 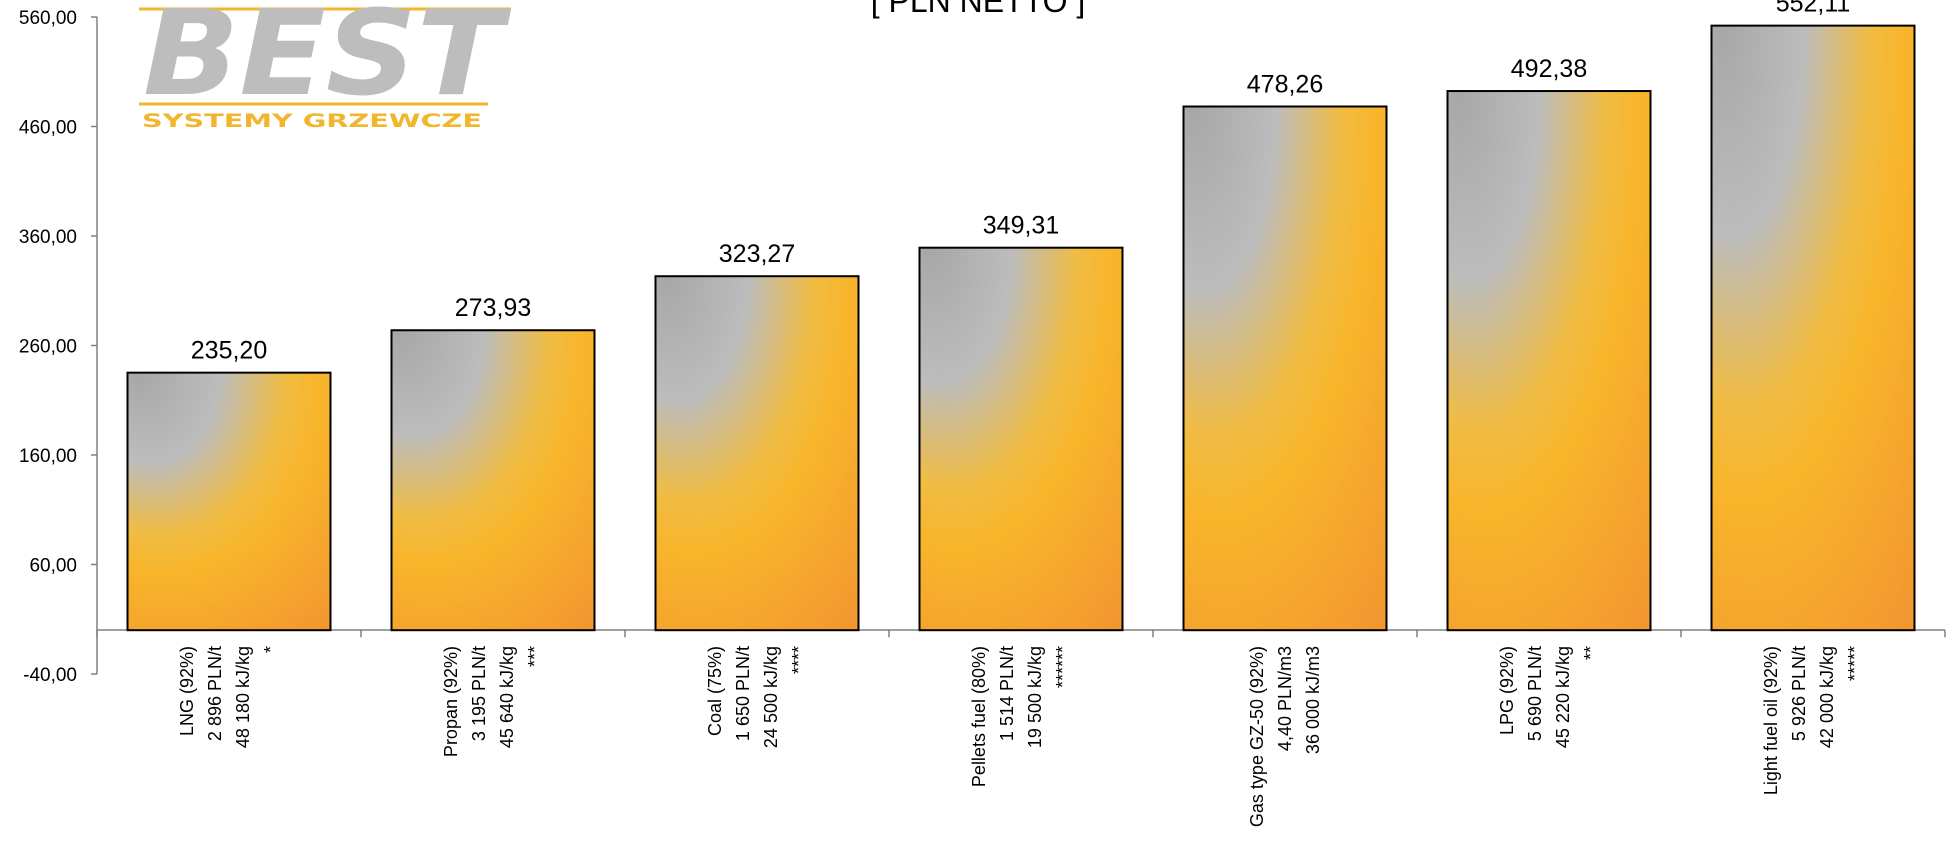 What do you see at coordinates (48, 18) in the screenshot?
I see `y-tick-label: 560,00` at bounding box center [48, 18].